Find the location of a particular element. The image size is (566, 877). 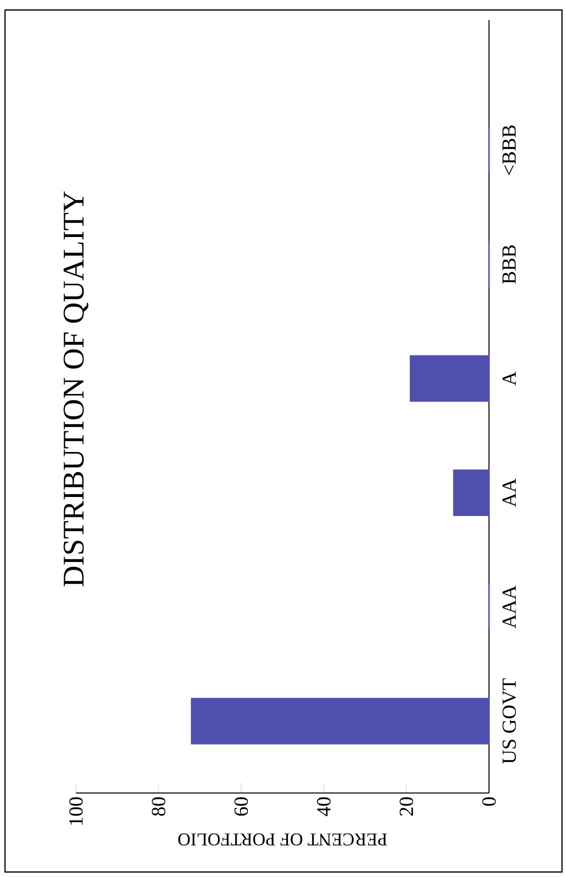

x-tick-label: 20 is located at coordinates (407, 806).